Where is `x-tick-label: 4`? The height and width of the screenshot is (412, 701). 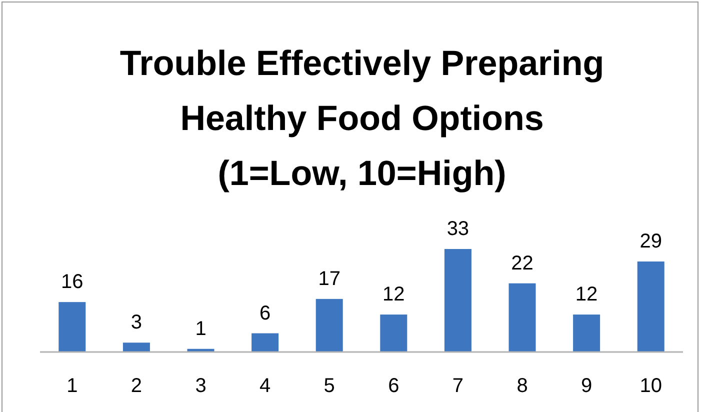
x-tick-label: 4 is located at coordinates (265, 386).